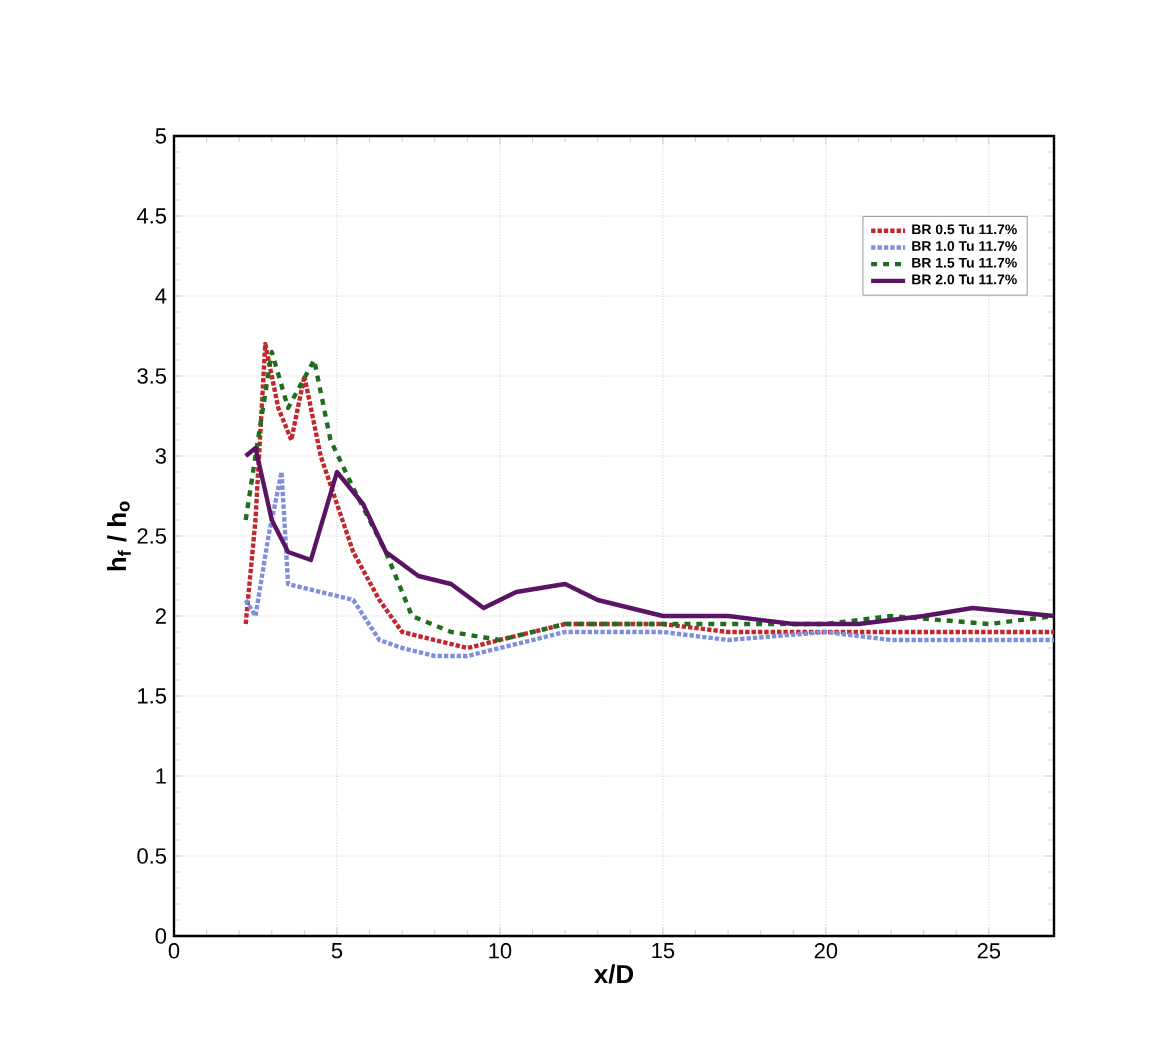  Describe the element at coordinates (174, 951) in the screenshot. I see `x-tick-label: 0` at that location.